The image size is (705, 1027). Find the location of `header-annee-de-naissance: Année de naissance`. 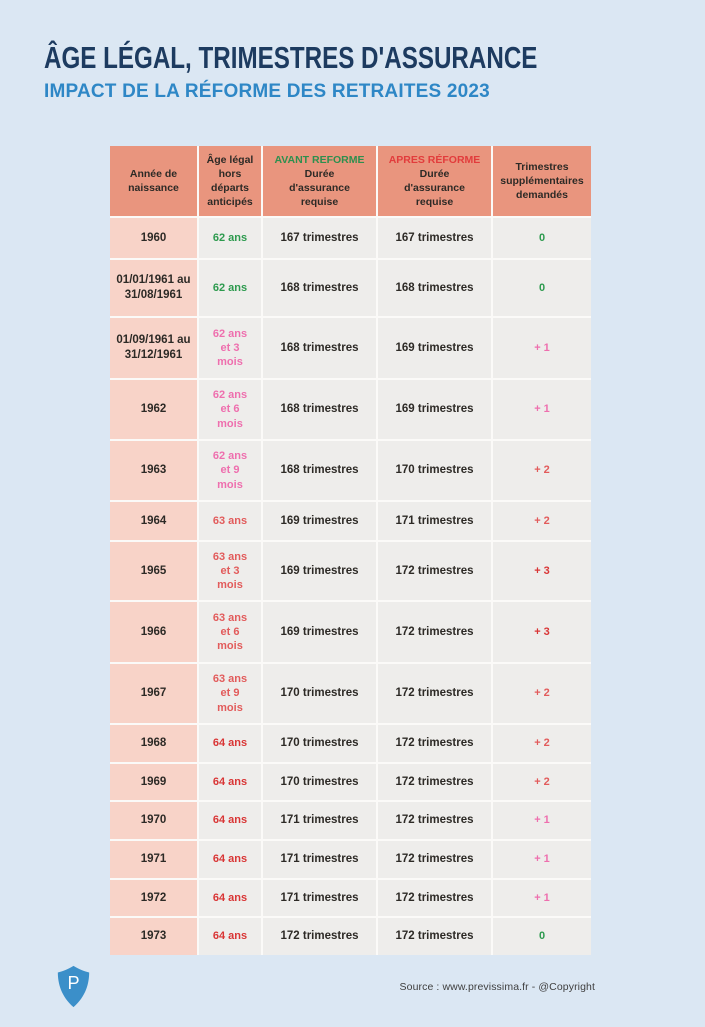

header-annee-de-naissance: Année de naissance is located at coordinates (153, 181).